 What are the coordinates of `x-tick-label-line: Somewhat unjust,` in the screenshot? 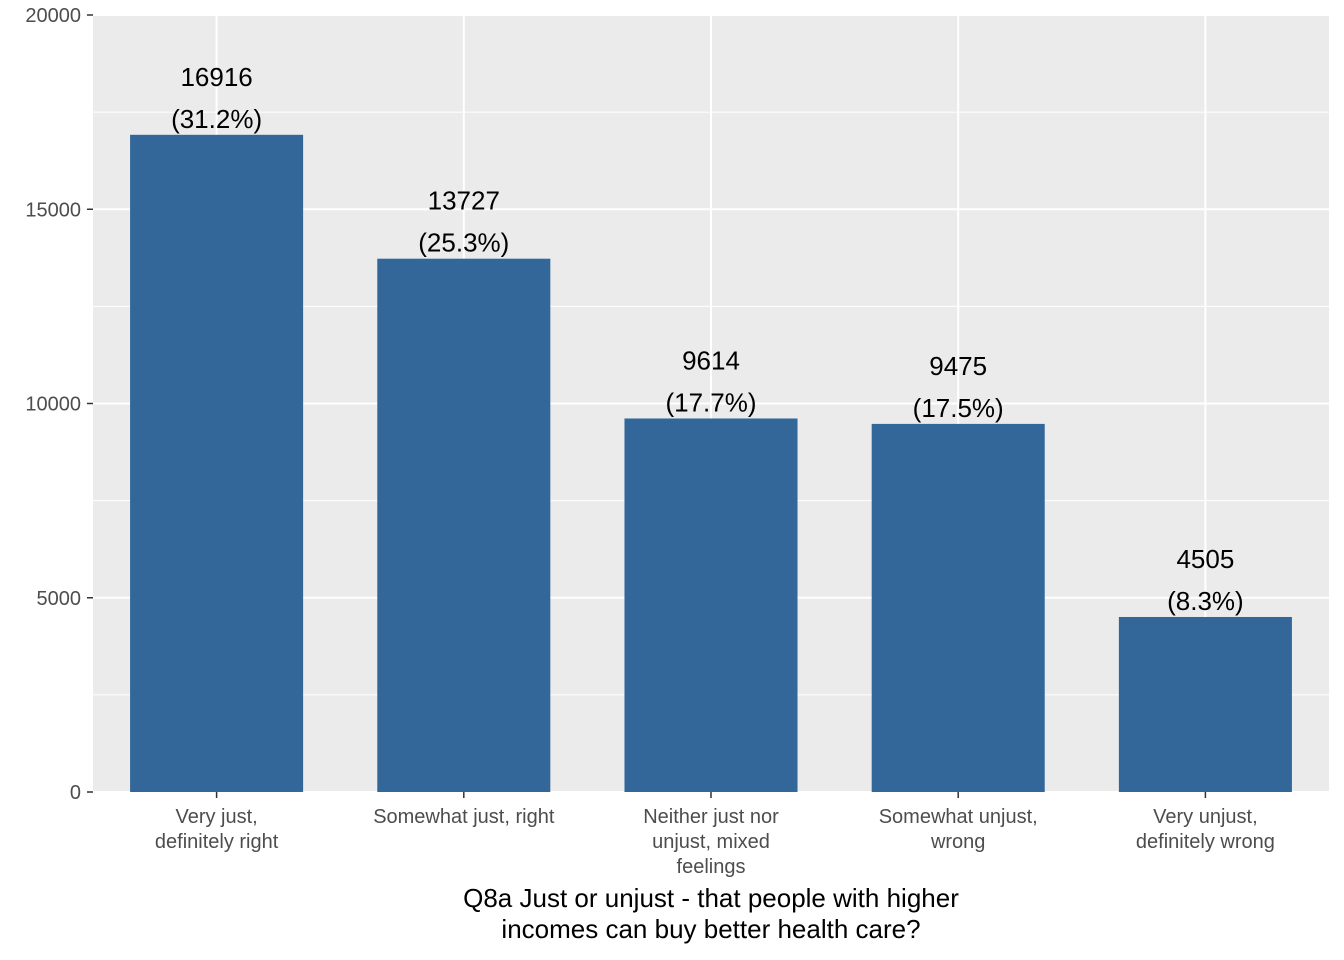 It's located at (958, 817).